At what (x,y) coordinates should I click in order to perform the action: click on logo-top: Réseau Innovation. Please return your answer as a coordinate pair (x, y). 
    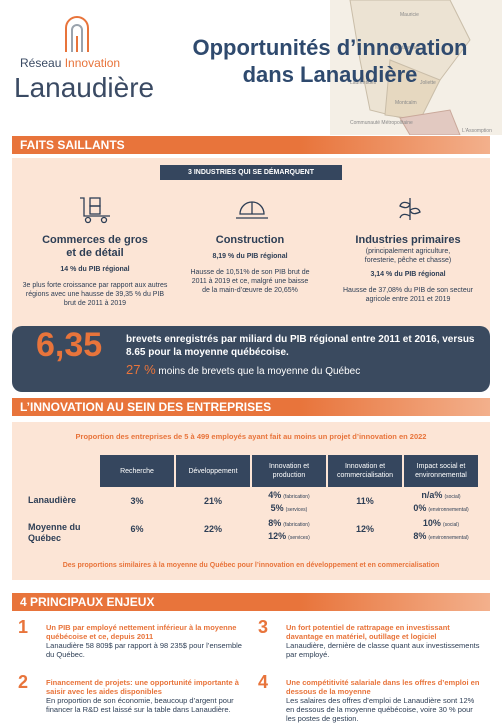
    Looking at the image, I should click on (70, 63).